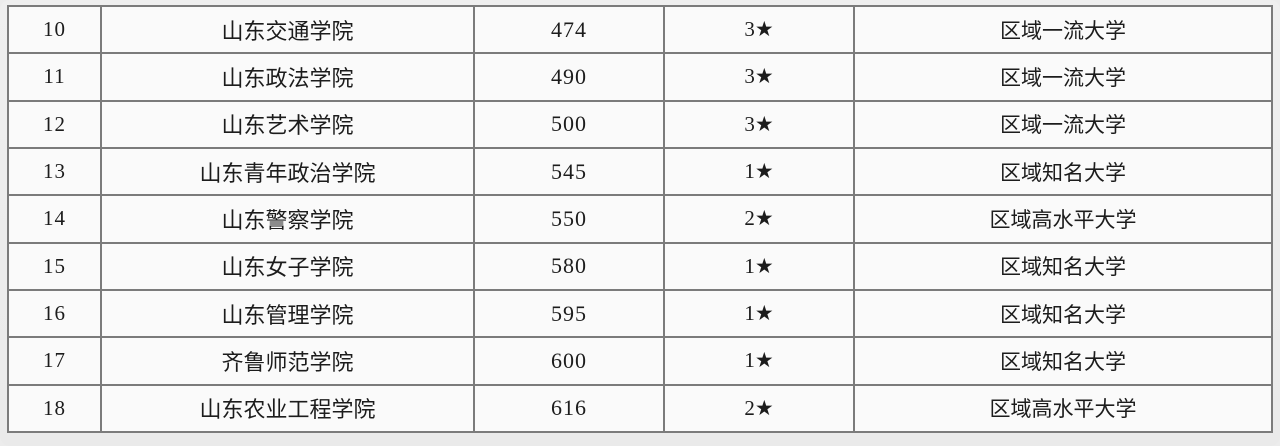 This screenshot has height=446, width=1280. I want to click on table-row: 17 齐鲁师范学院 600 1★ 区域知名大学, so click(640, 361).